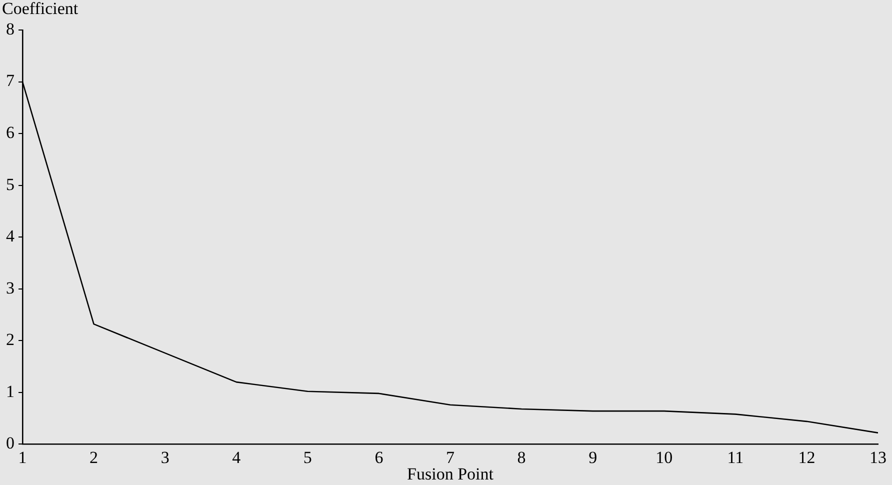 This screenshot has height=485, width=892. I want to click on x-tick-label: 11, so click(735, 457).